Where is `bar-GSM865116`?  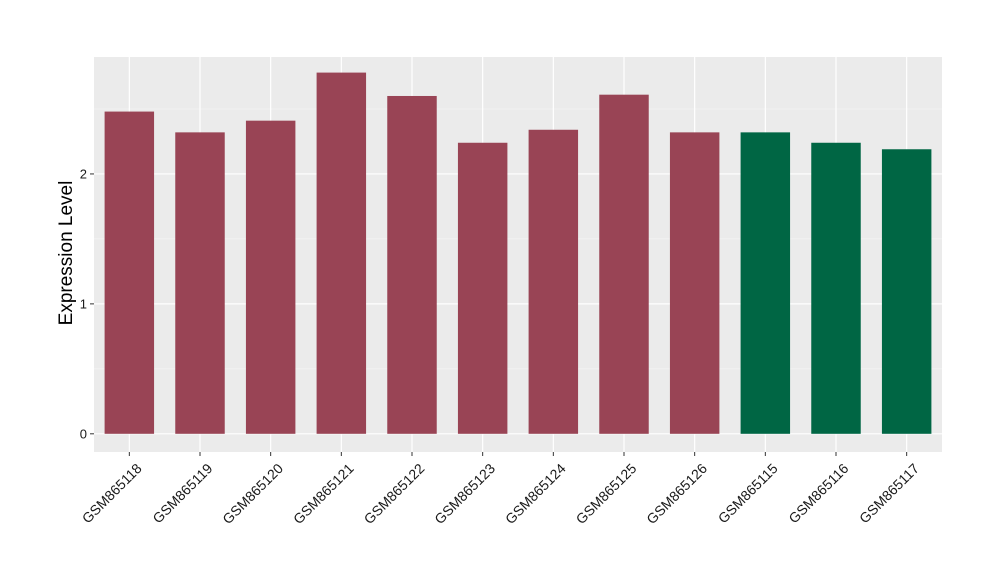
bar-GSM865116 is located at coordinates (836, 288).